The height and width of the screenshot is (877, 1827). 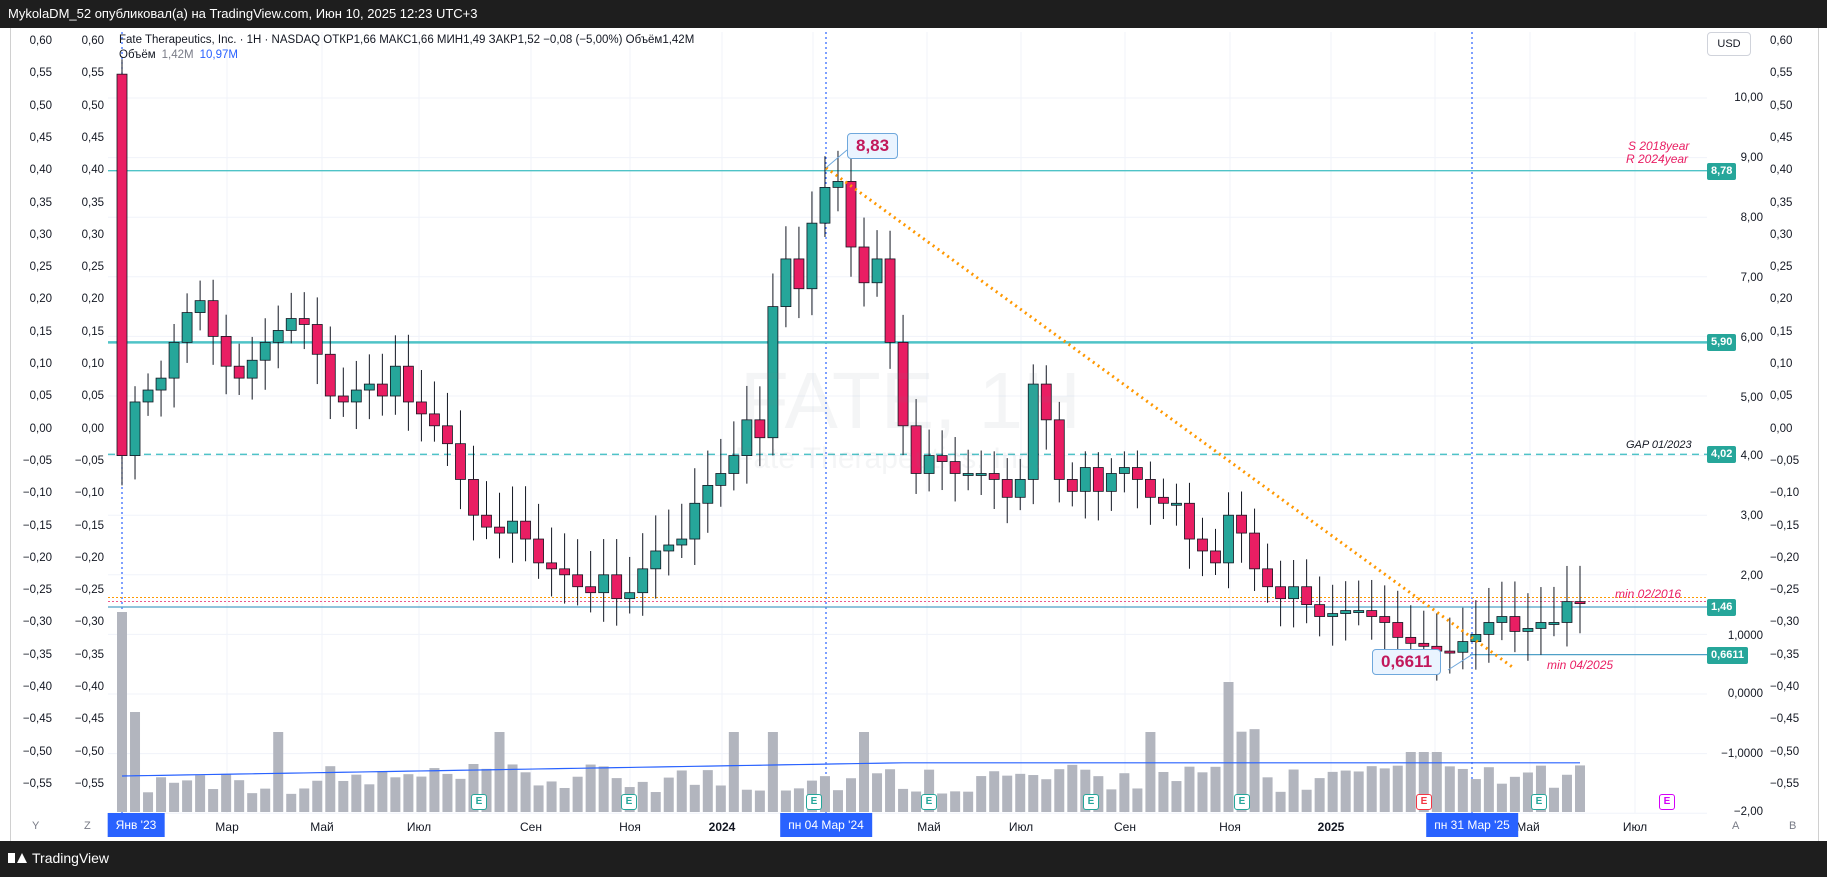 What do you see at coordinates (40, 137) in the screenshot?
I see `secondary-scale-left: 0,45` at bounding box center [40, 137].